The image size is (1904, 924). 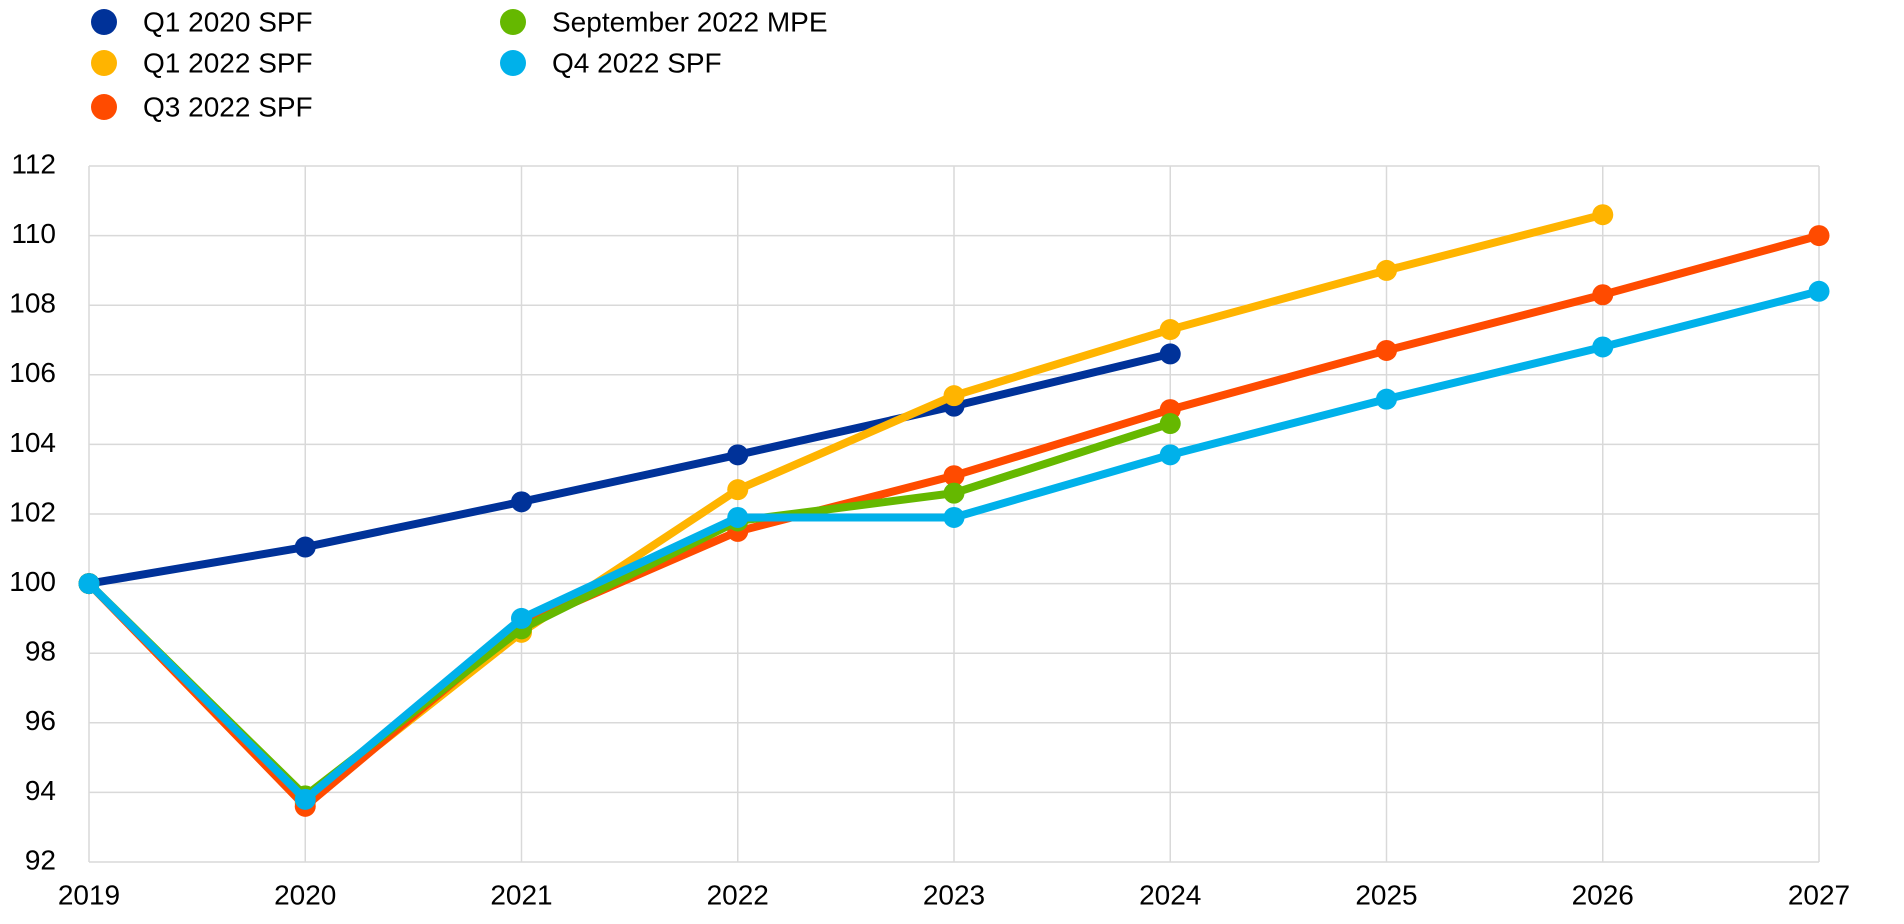 I want to click on y-tick-label: 94, so click(x=40, y=790).